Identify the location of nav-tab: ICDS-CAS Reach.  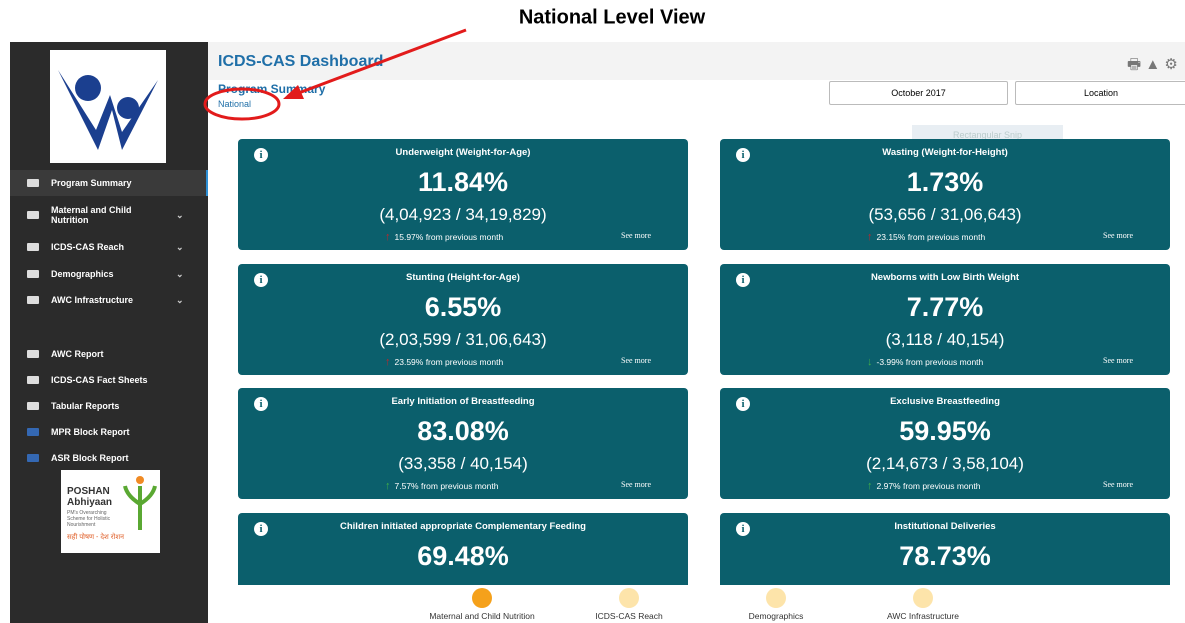
(629, 604).